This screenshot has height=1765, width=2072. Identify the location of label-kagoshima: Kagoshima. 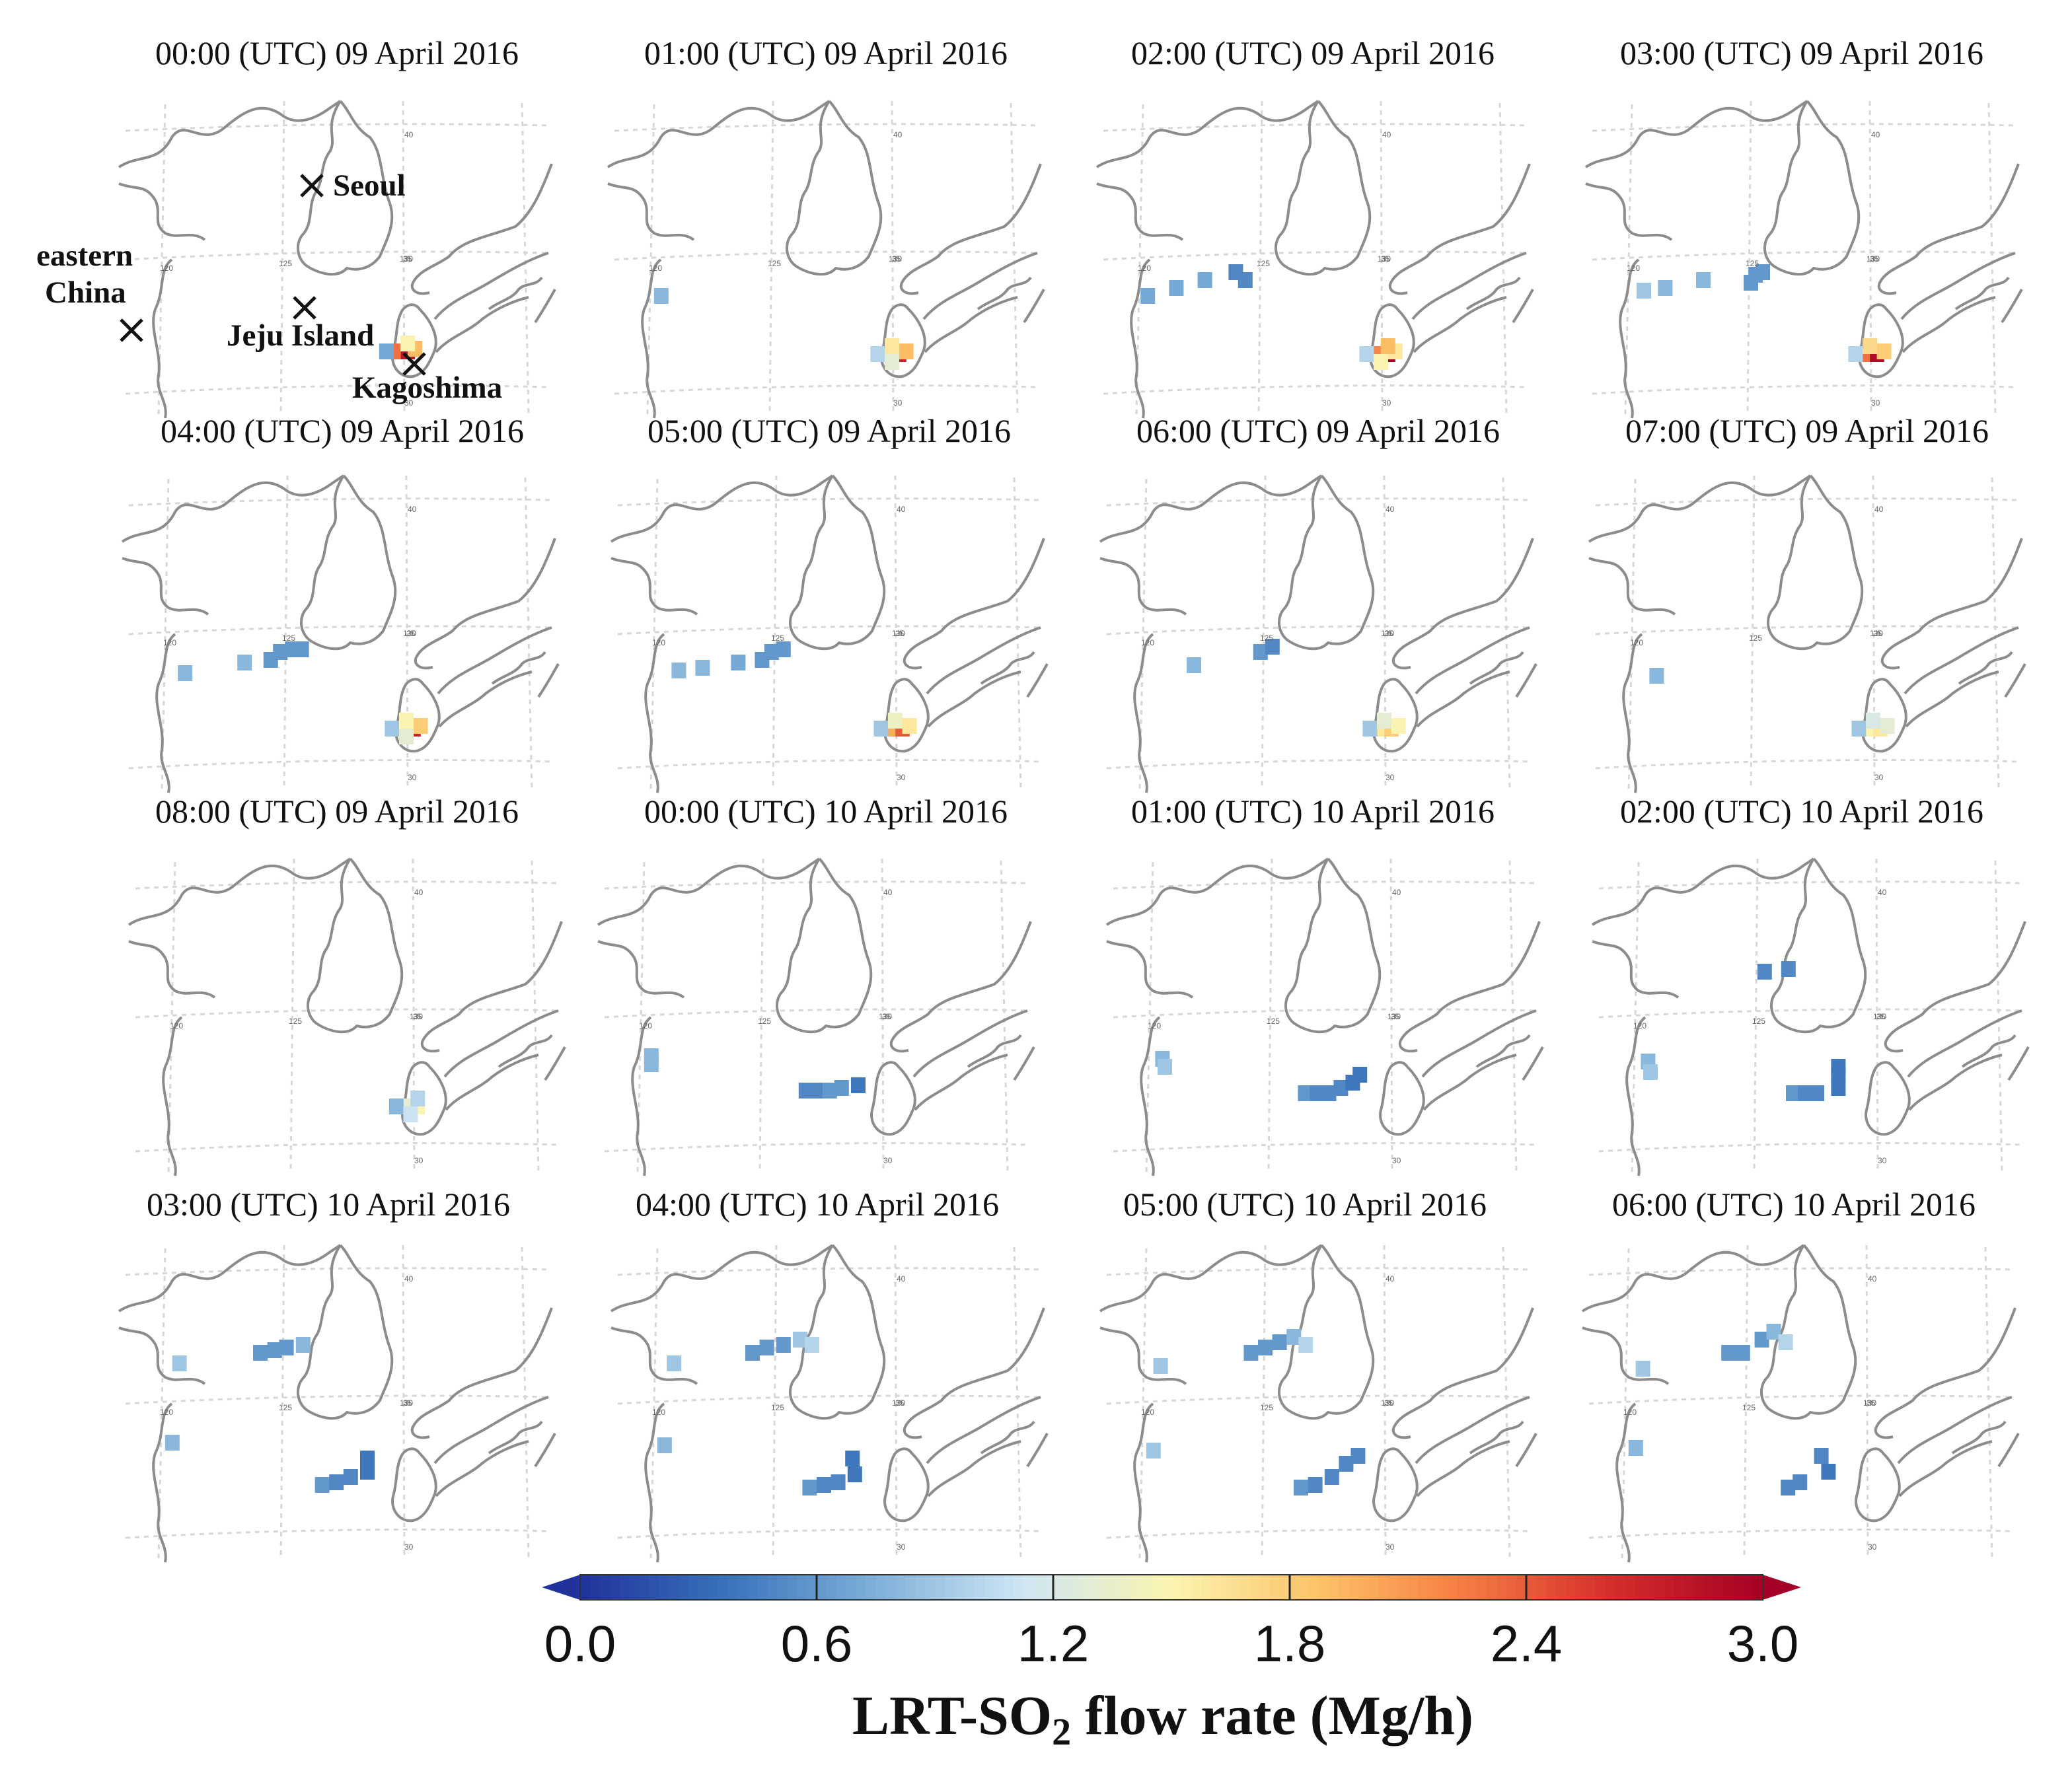
(427, 388).